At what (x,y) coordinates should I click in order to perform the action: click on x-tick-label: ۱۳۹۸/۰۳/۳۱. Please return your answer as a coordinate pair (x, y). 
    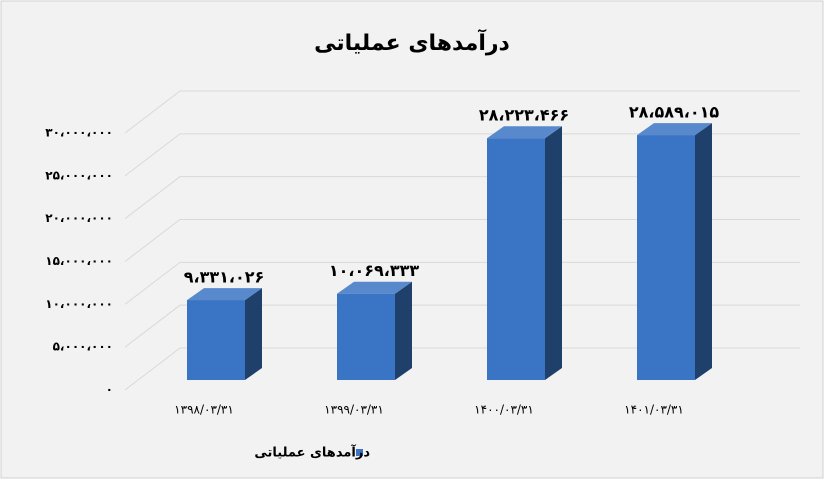
    Looking at the image, I should click on (204, 410).